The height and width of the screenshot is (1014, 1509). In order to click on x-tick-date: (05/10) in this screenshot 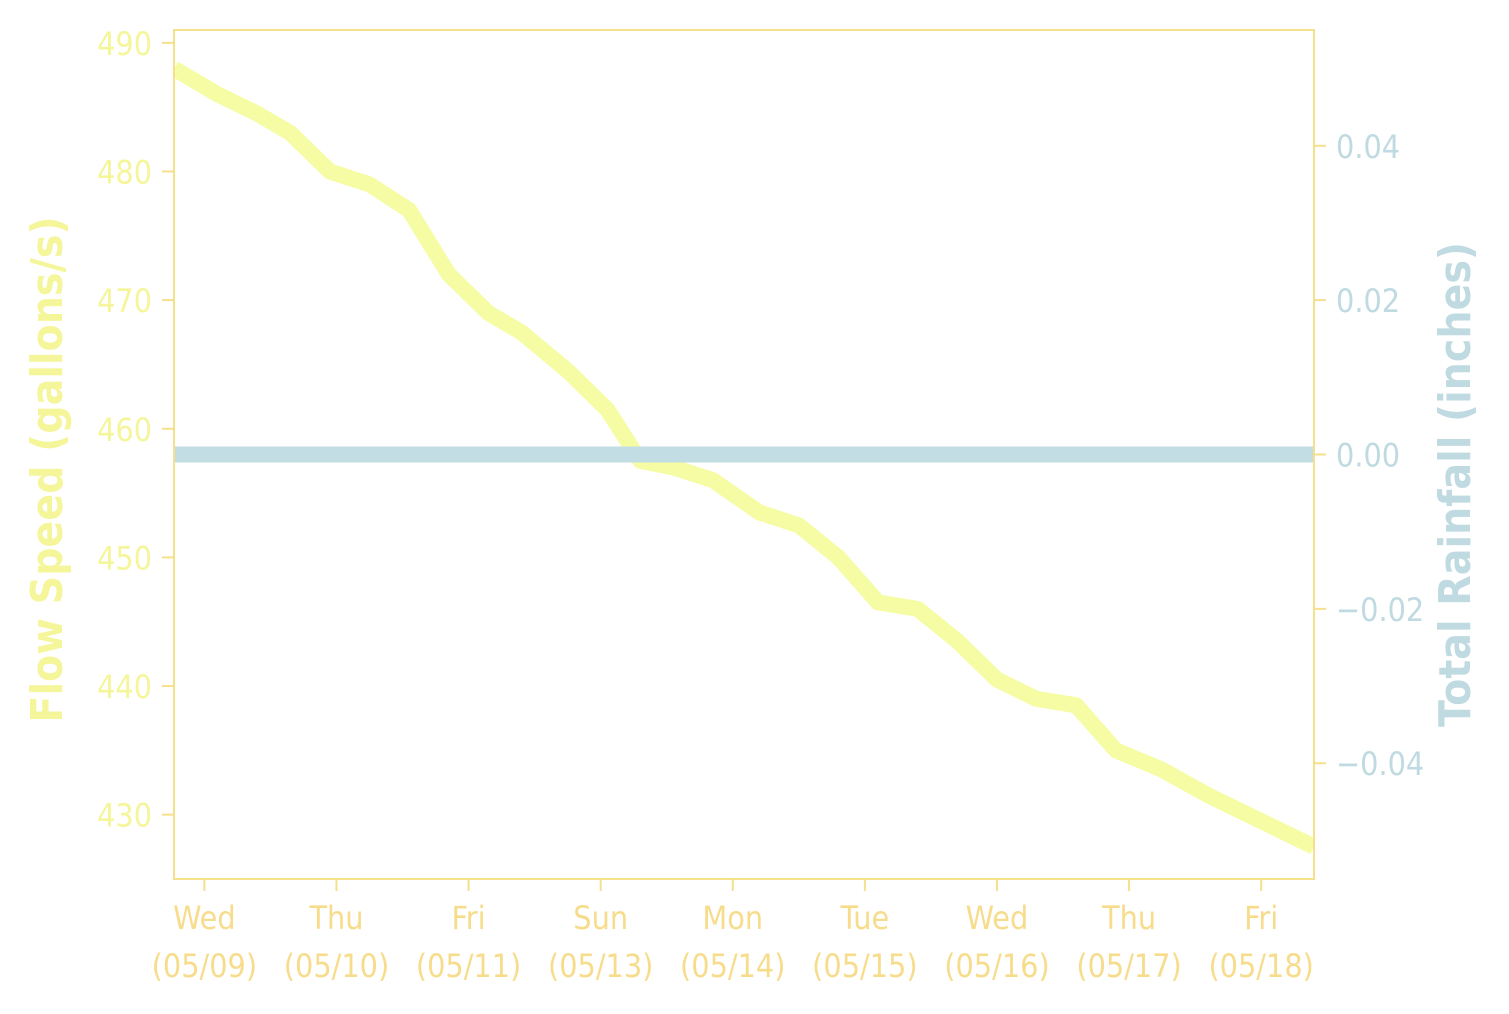, I will do `click(336, 966)`.